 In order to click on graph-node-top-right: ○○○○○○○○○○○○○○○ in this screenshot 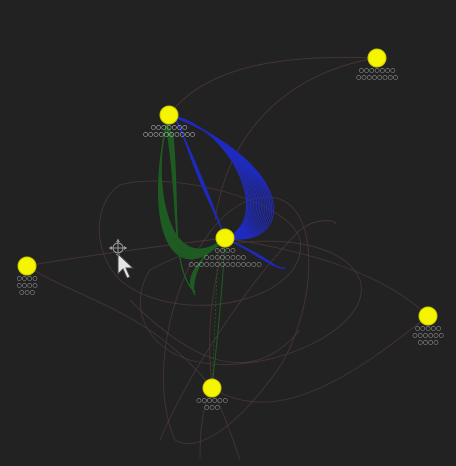, I will do `click(377, 64)`.